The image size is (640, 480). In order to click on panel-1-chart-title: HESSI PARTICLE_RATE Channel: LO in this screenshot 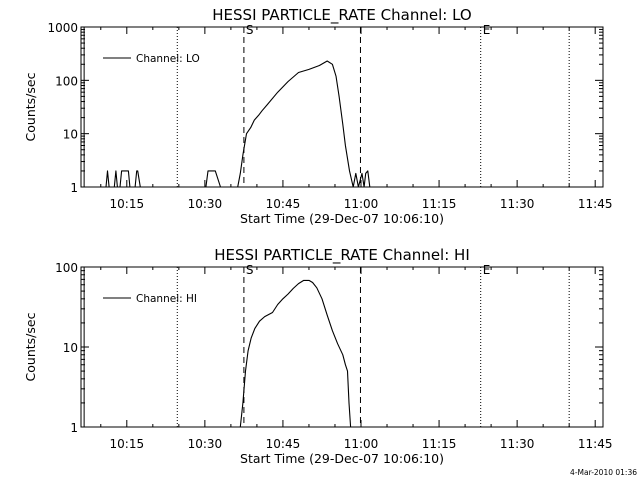, I will do `click(341, 15)`.